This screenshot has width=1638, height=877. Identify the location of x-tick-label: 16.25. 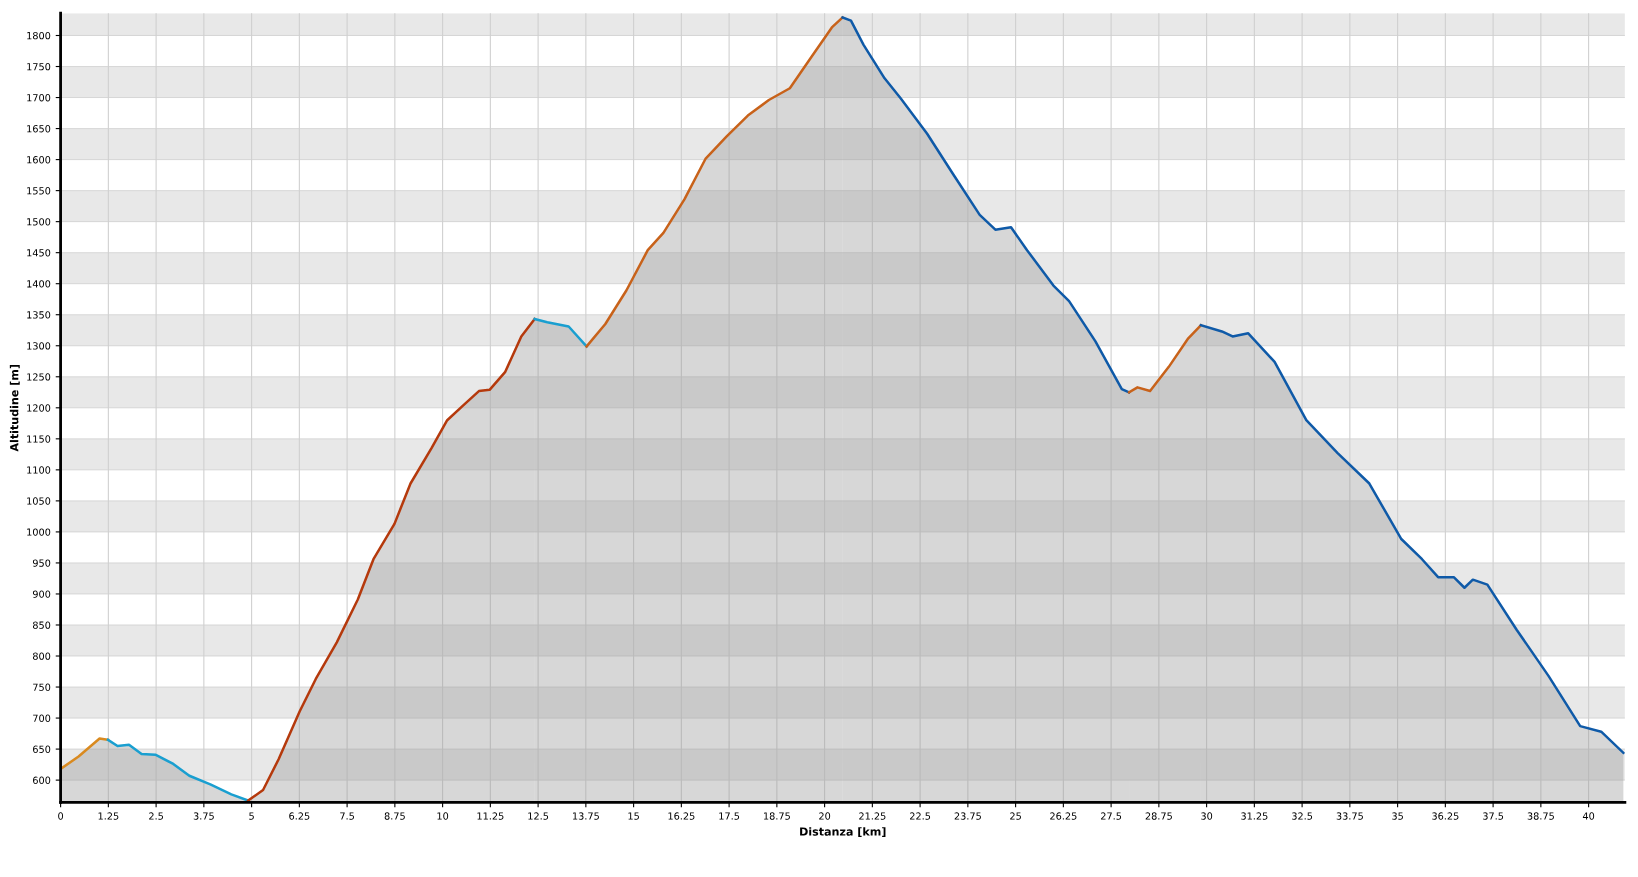
(681, 816).